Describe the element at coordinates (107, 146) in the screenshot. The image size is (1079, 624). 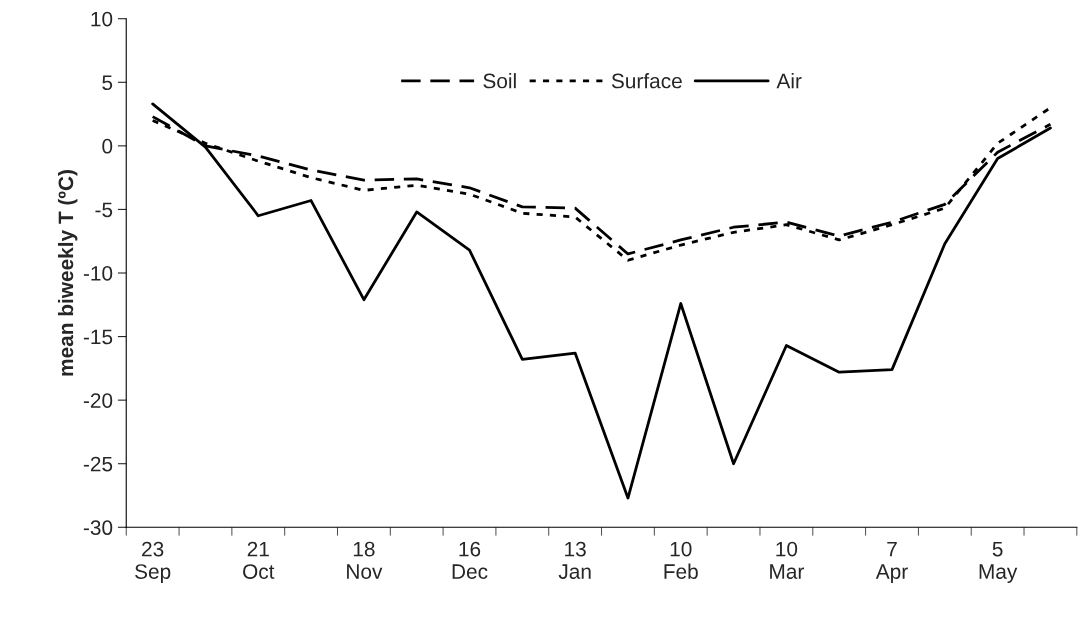
I see `y-tick-label: 0` at that location.